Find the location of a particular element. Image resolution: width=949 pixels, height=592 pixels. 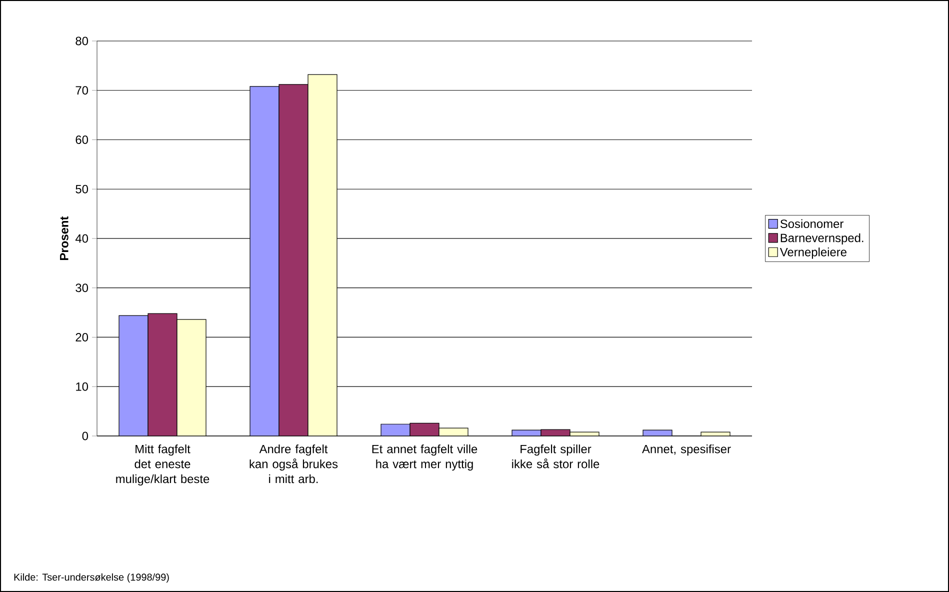

x-tick-label: Et annet fagfelt ville ha vært mer nyttig is located at coordinates (425, 457).